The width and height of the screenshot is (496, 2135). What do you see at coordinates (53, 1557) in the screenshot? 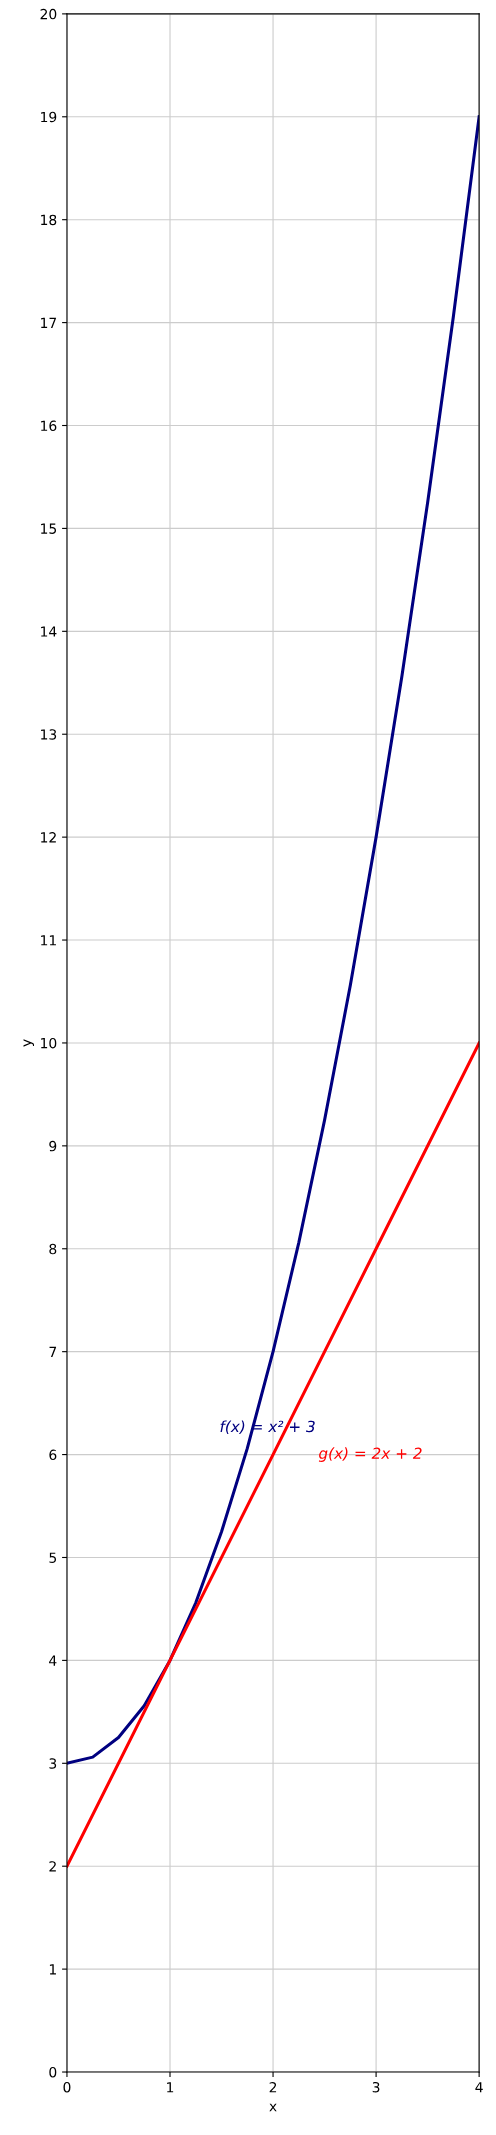
I see `y-tick-label: 5` at bounding box center [53, 1557].